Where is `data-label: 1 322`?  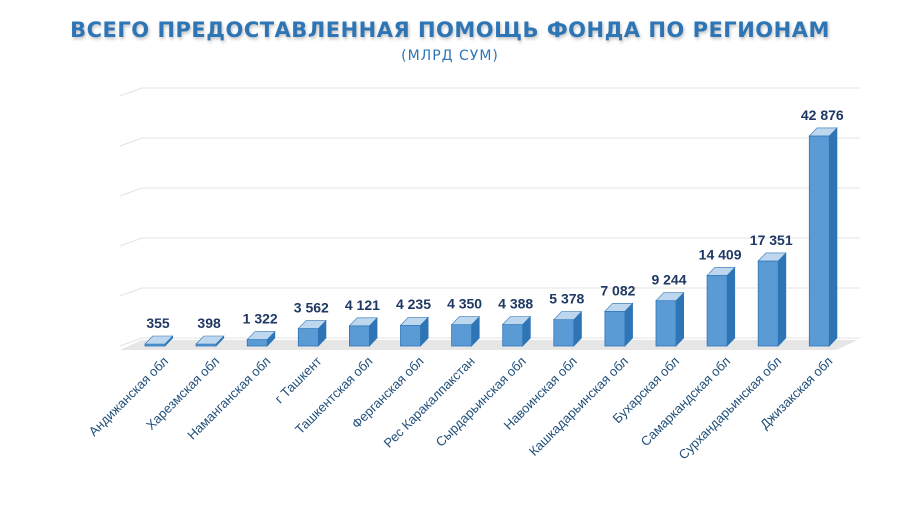
data-label: 1 322 is located at coordinates (260, 319).